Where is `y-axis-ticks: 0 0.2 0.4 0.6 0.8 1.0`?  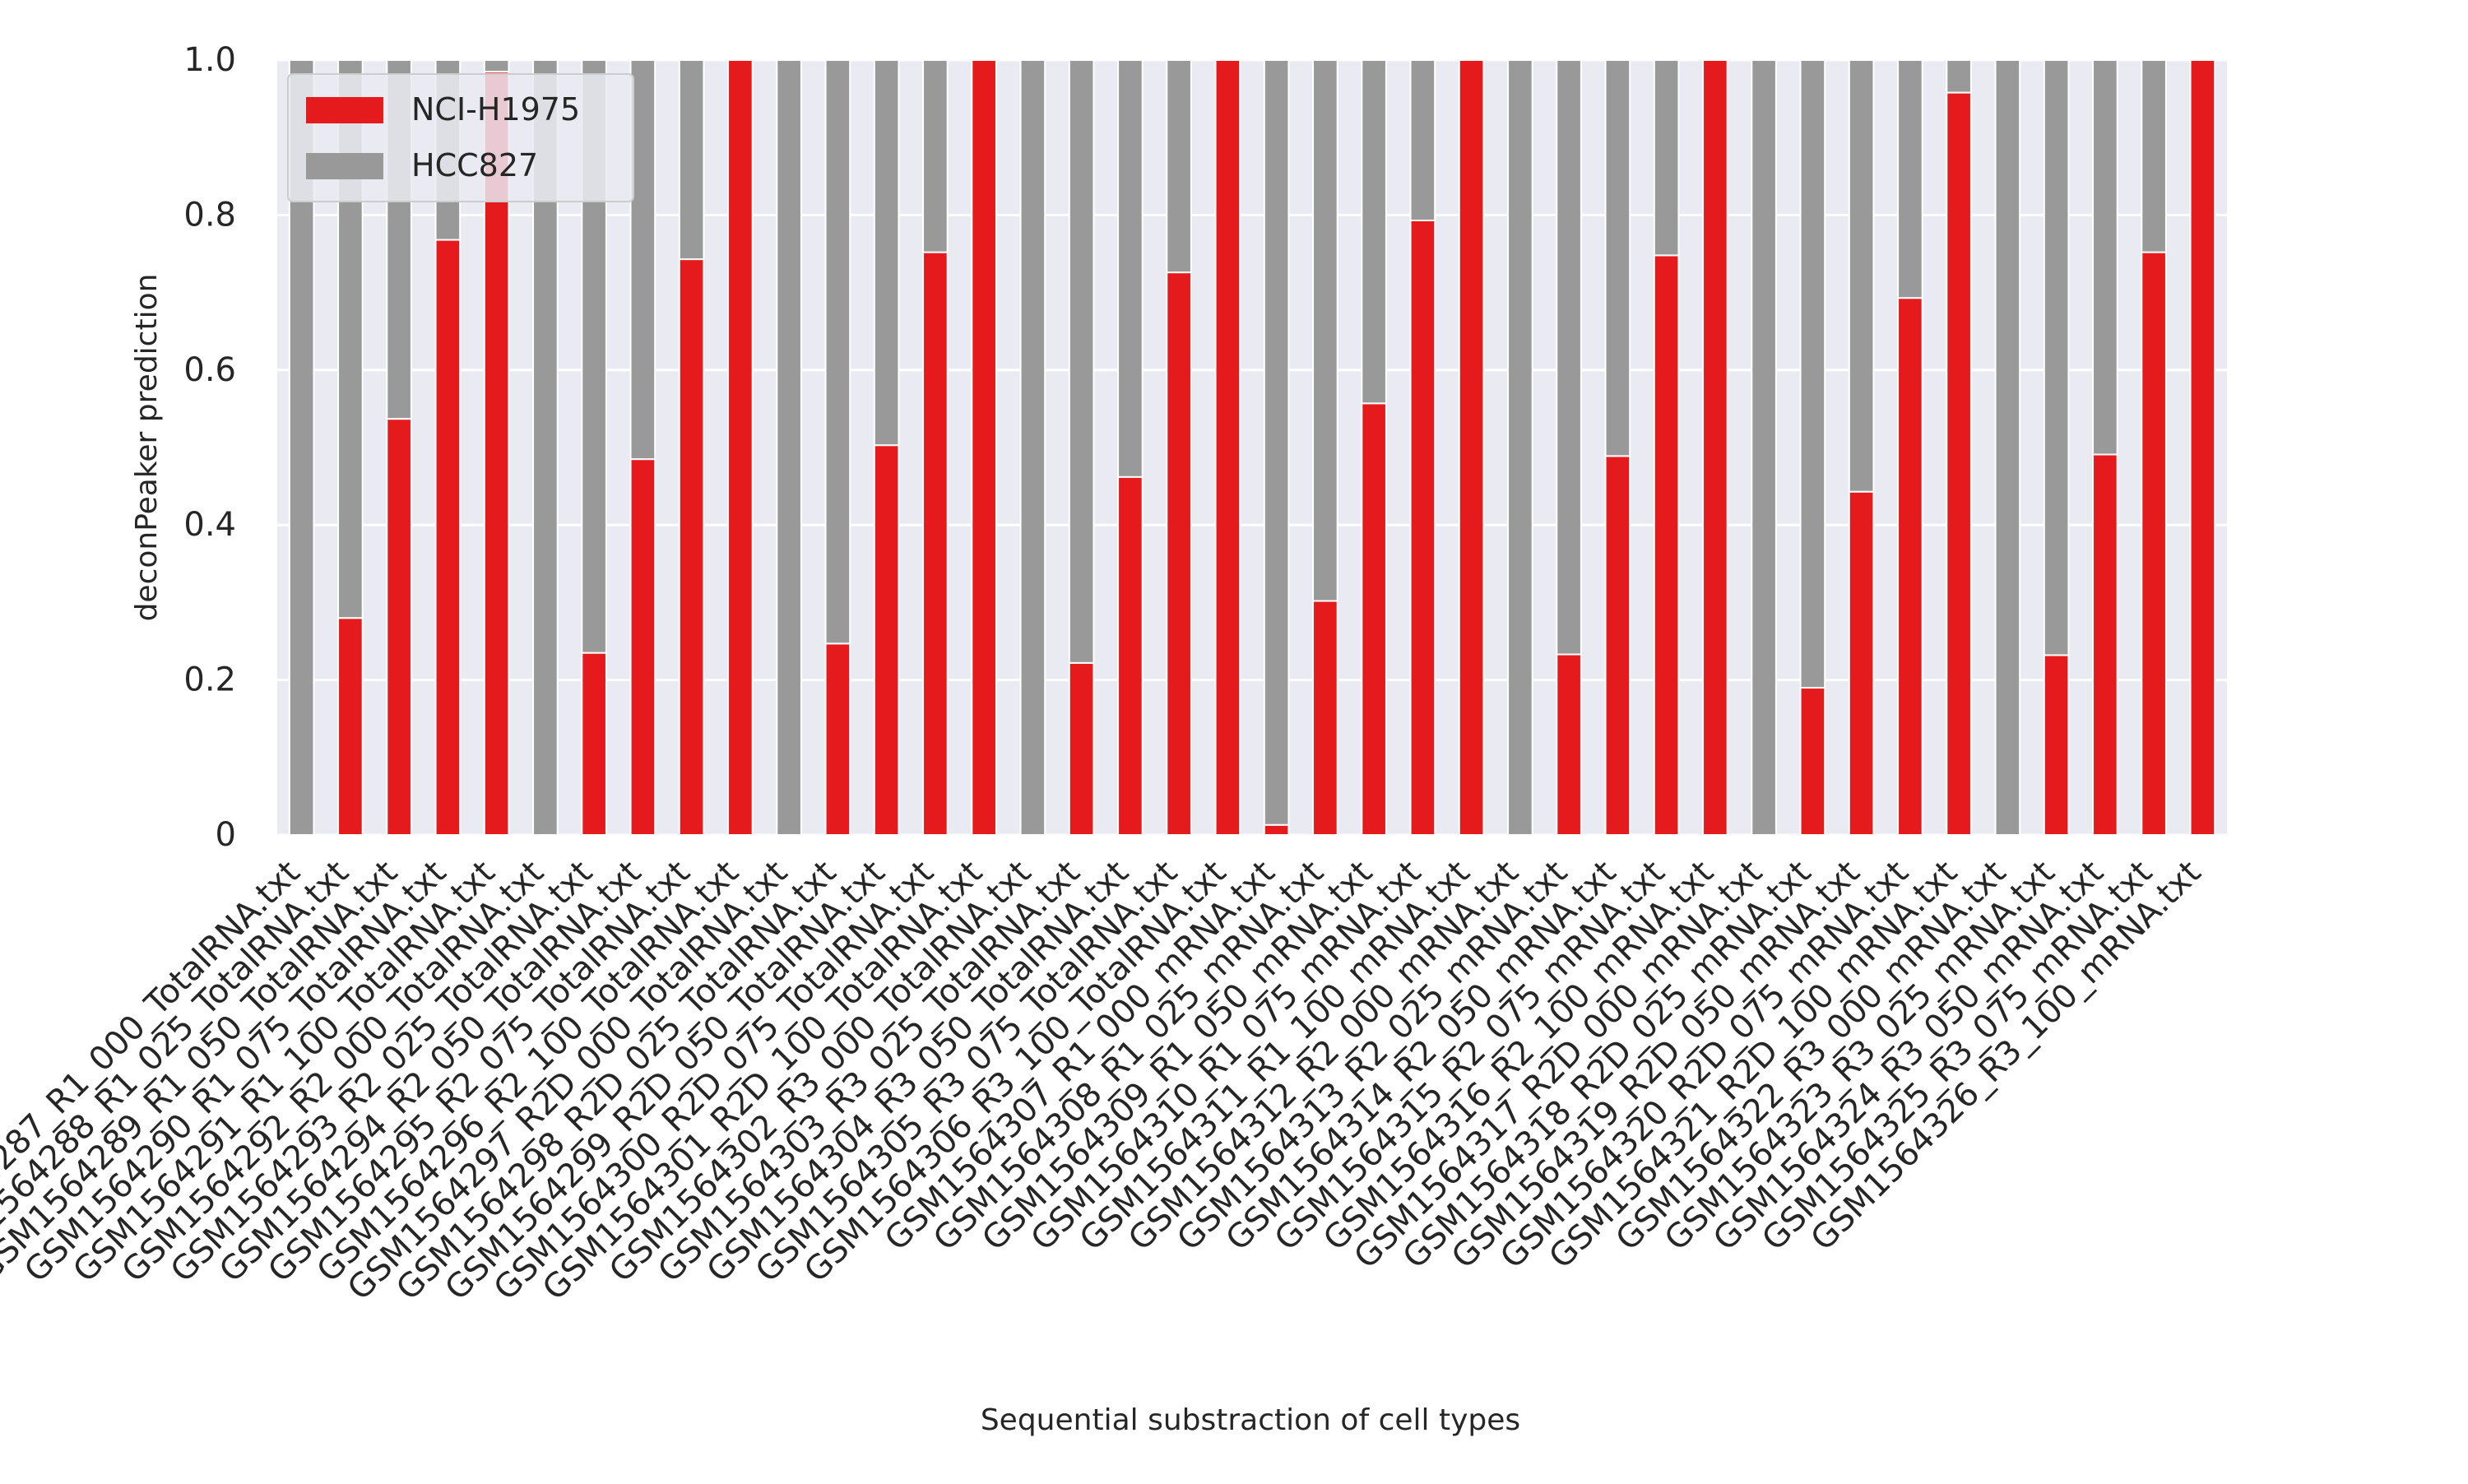
y-axis-ticks: 0 0.2 0.4 0.6 0.8 1.0 is located at coordinates (209, 447).